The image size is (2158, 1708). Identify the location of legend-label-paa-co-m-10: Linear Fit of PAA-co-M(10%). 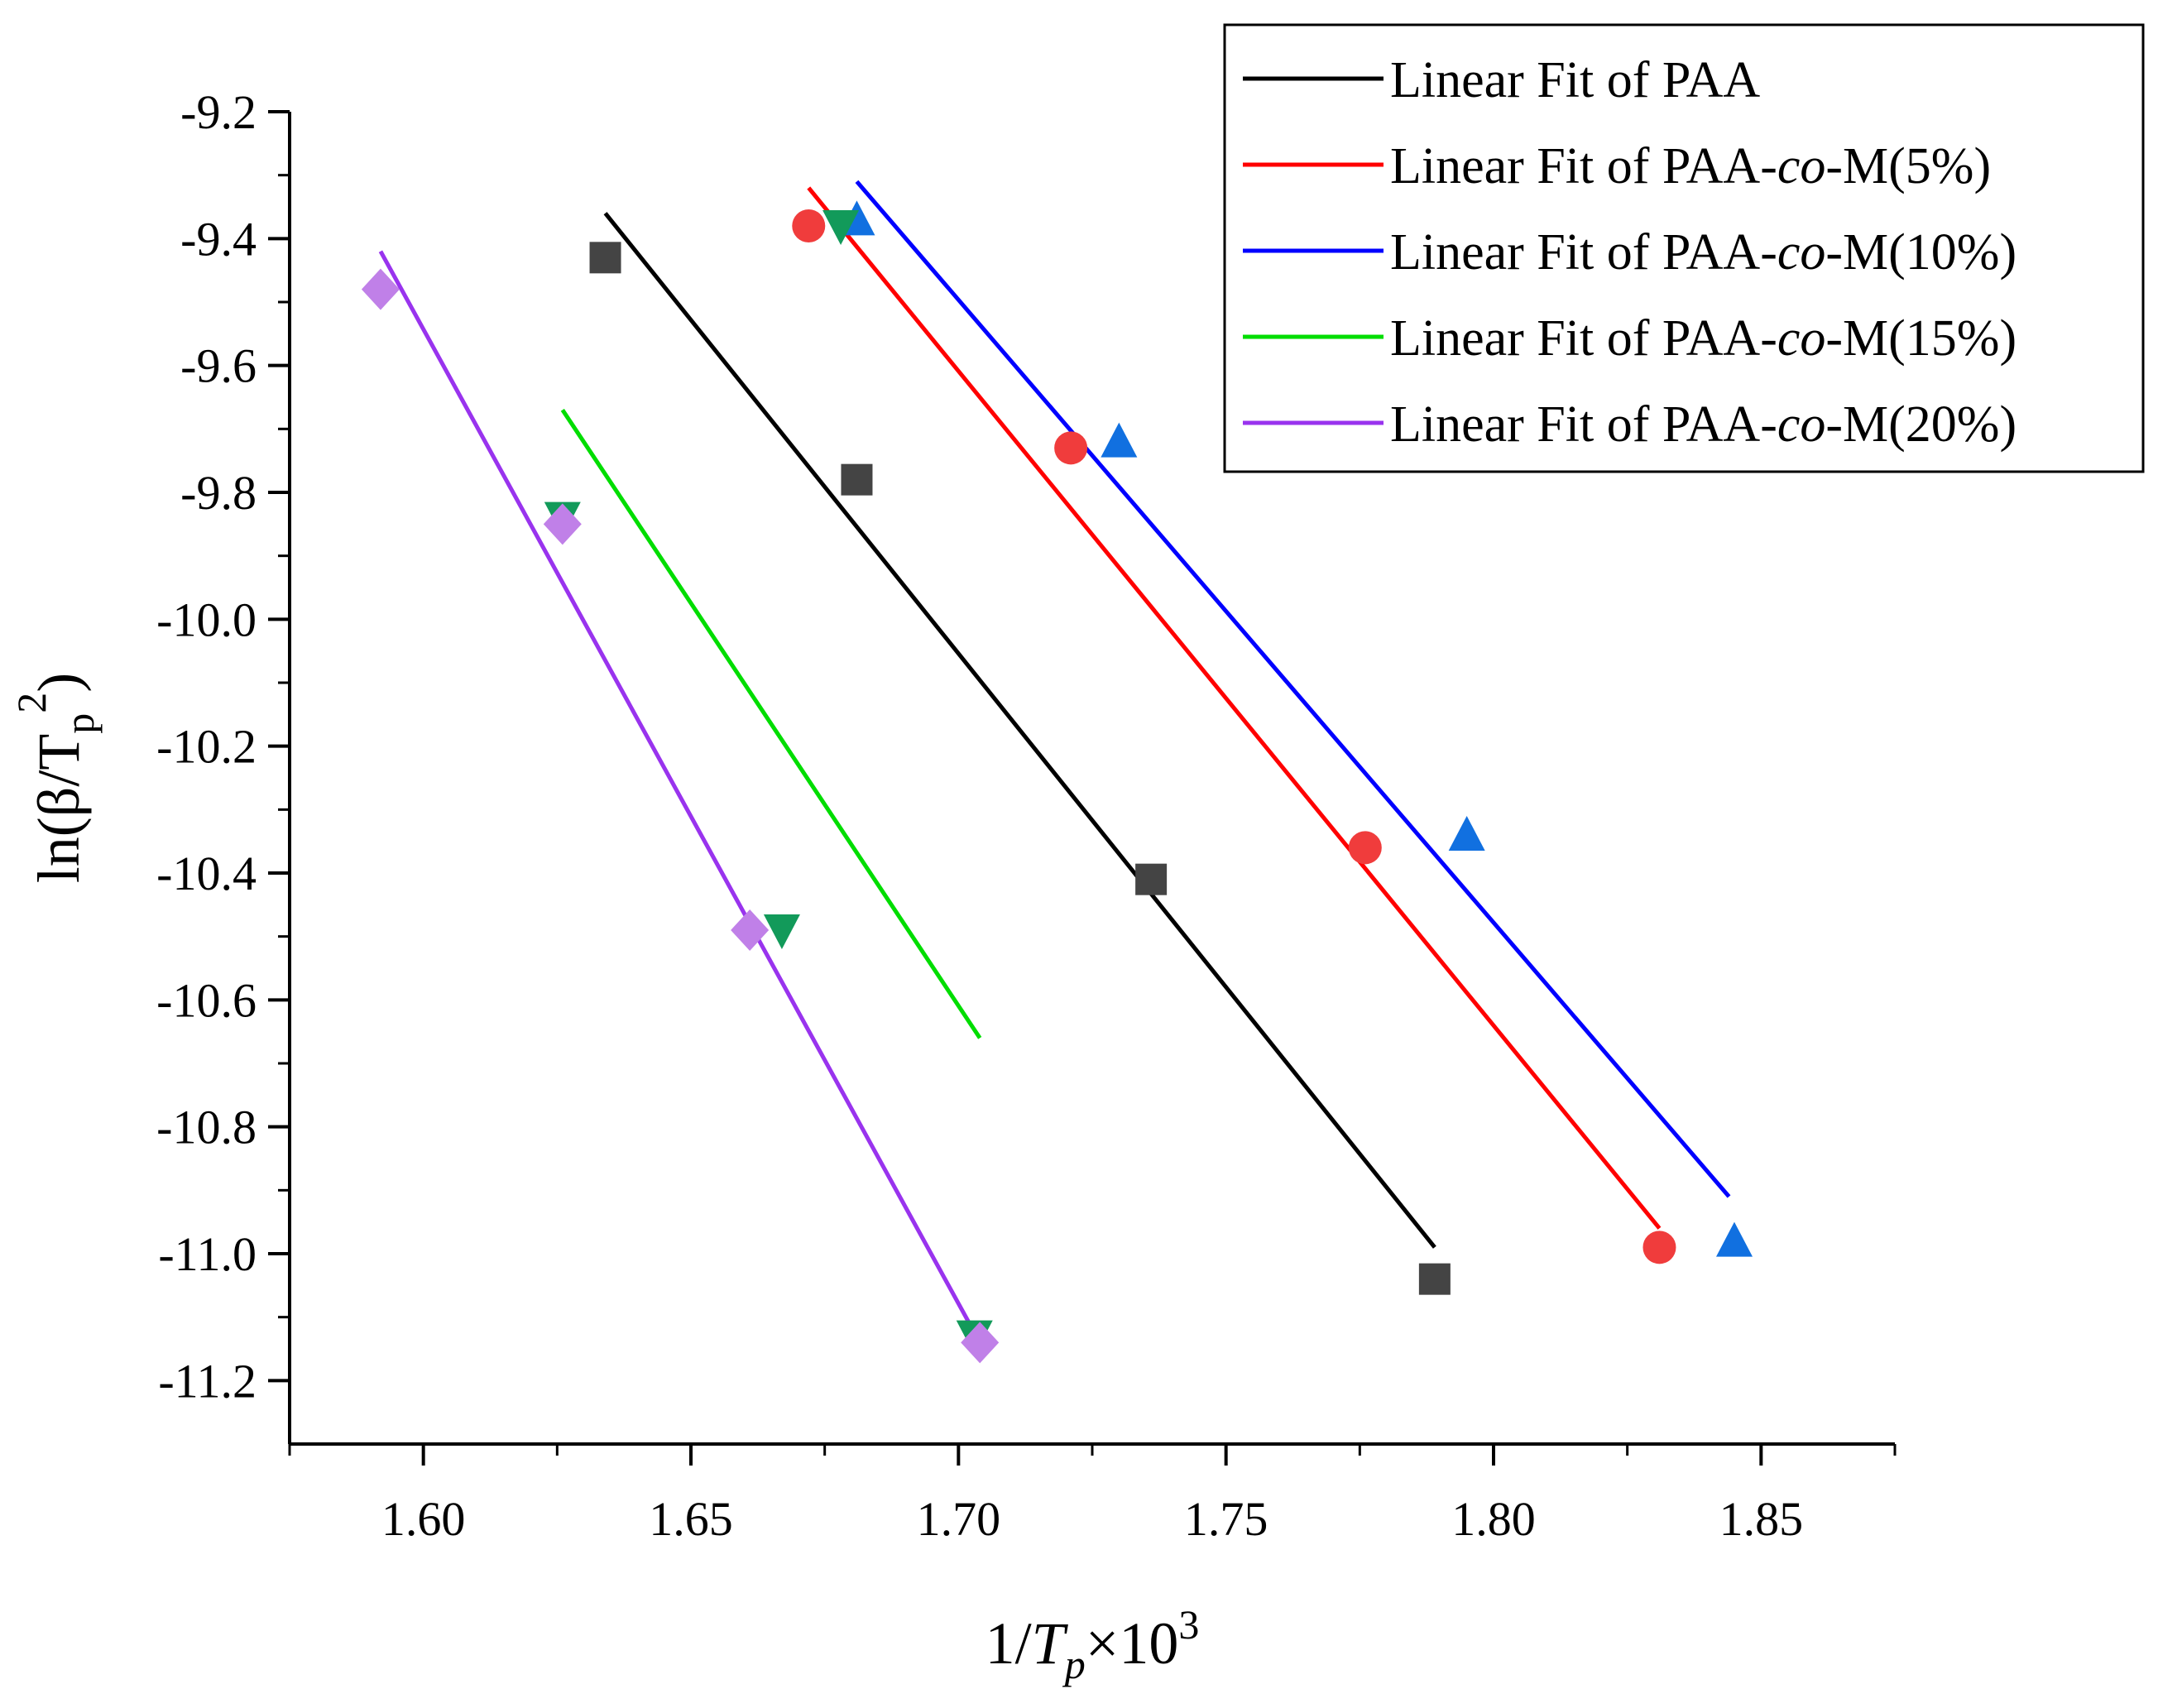
(1704, 252).